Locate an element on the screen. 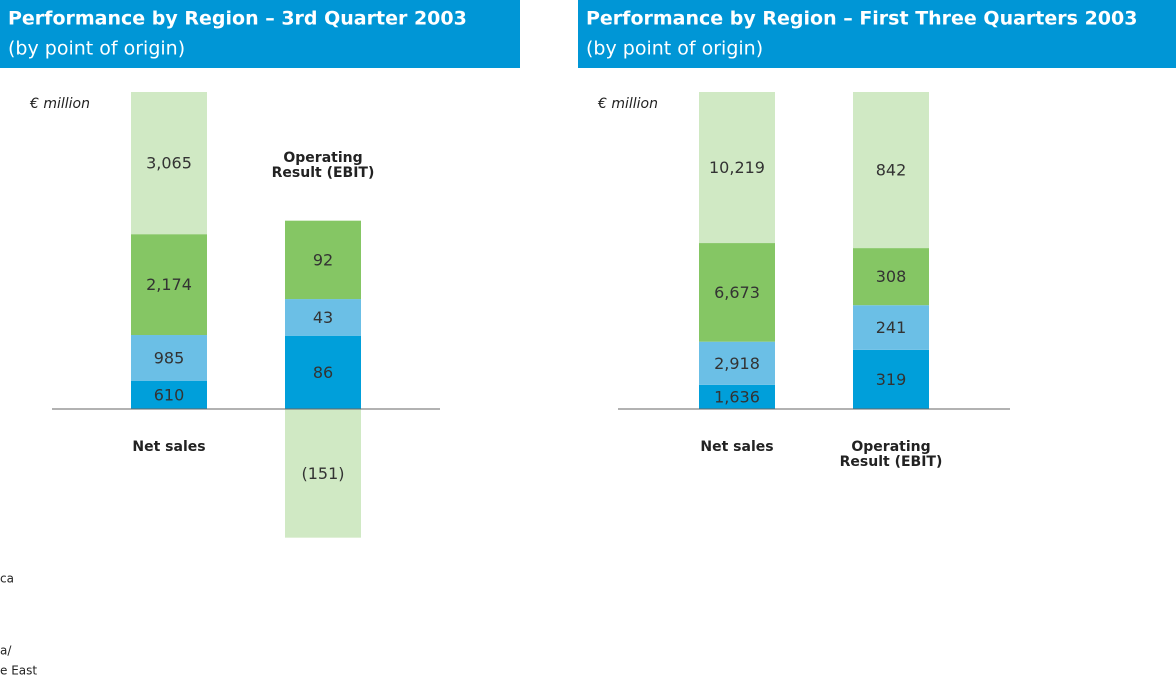 The height and width of the screenshot is (682, 1176). value-label: 6,673 is located at coordinates (737, 292).